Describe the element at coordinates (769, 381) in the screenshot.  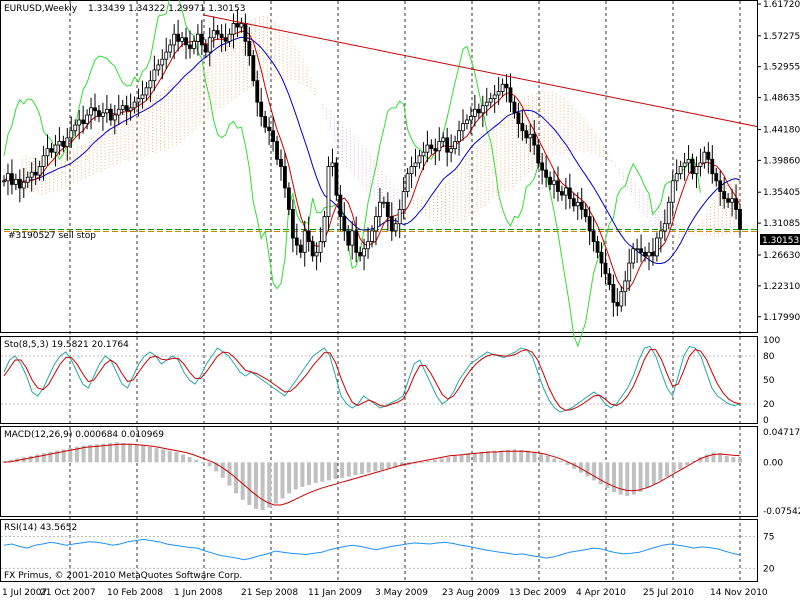
I see `stoch-tick-label: 50` at that location.